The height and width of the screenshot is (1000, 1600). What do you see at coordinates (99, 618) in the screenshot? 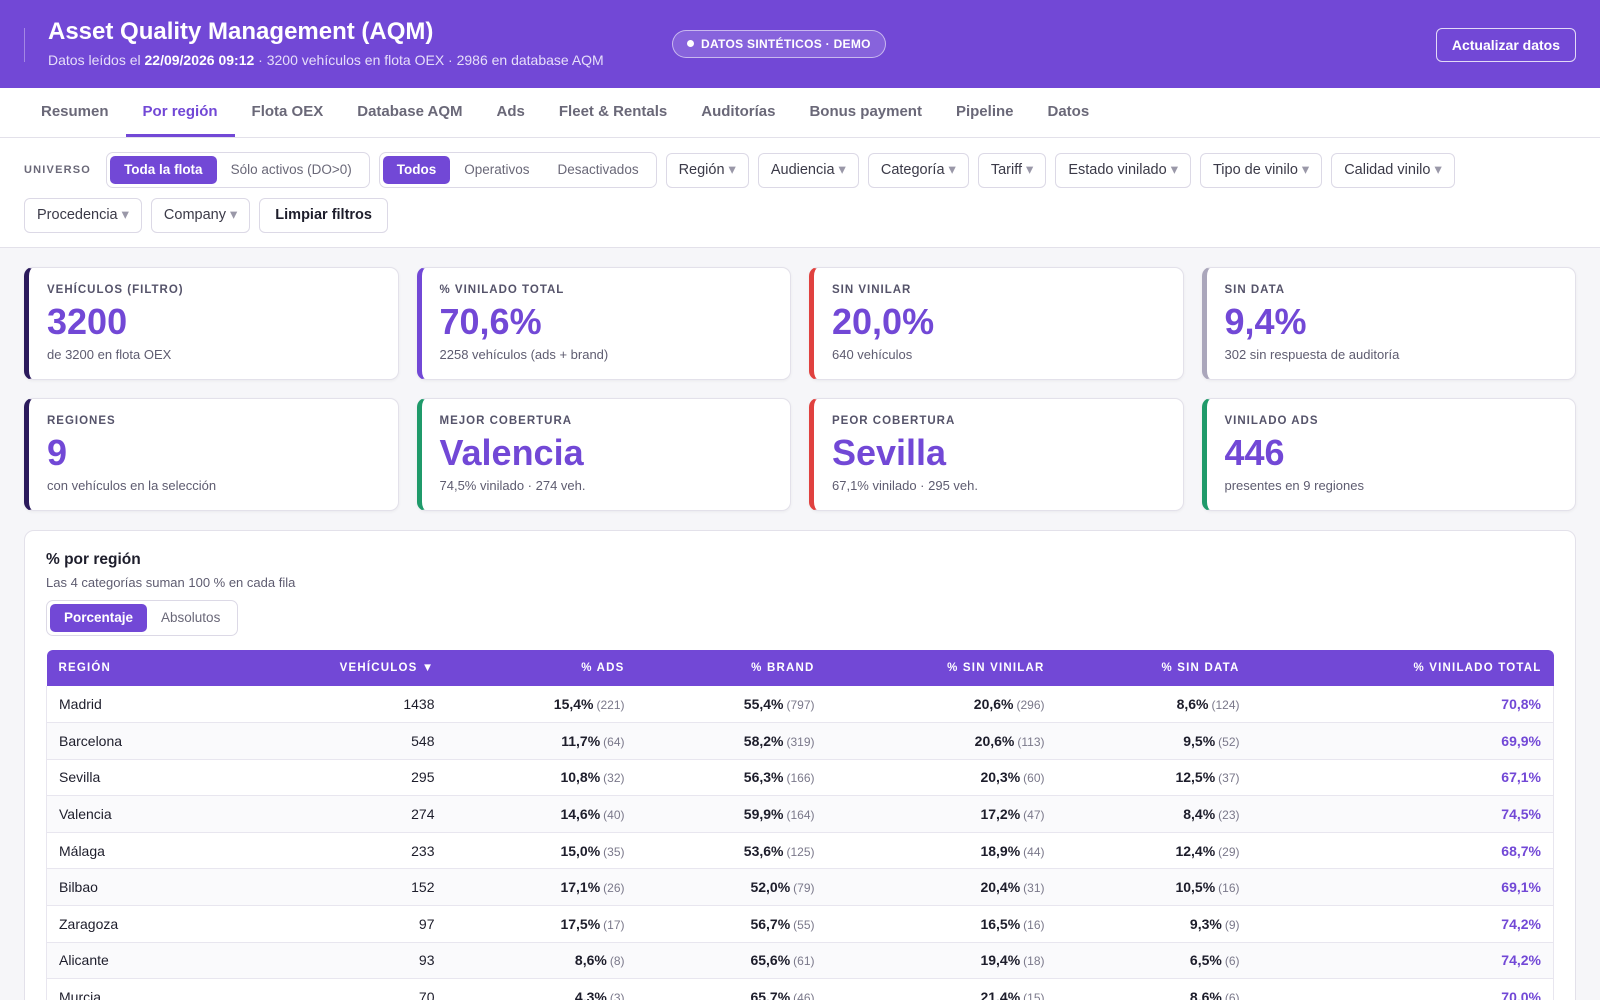
I see `toggle-option: Porcentaje` at bounding box center [99, 618].